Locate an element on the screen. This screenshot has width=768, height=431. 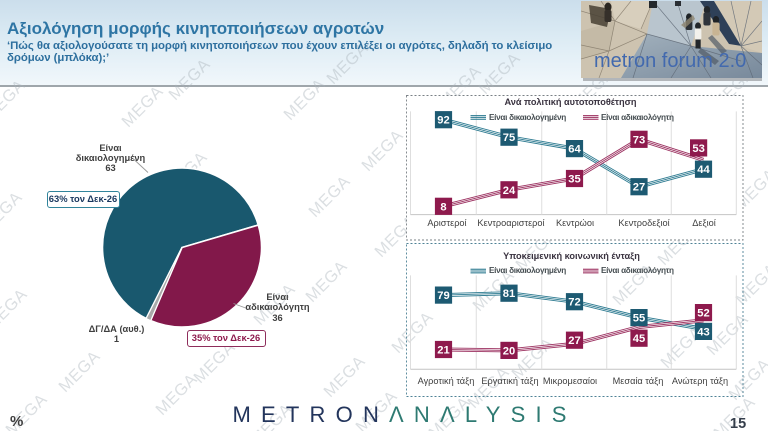
svg-text: 53 is located at coordinates (698, 149).